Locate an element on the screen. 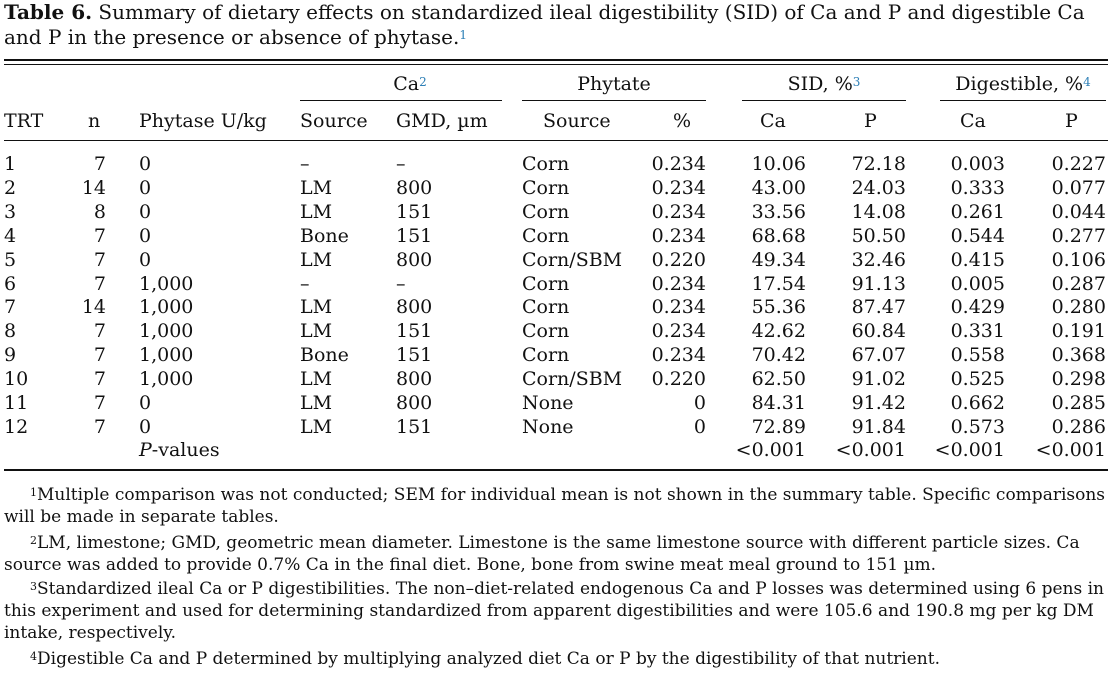 The image size is (1111, 680). cell-gmd: – is located at coordinates (401, 283).